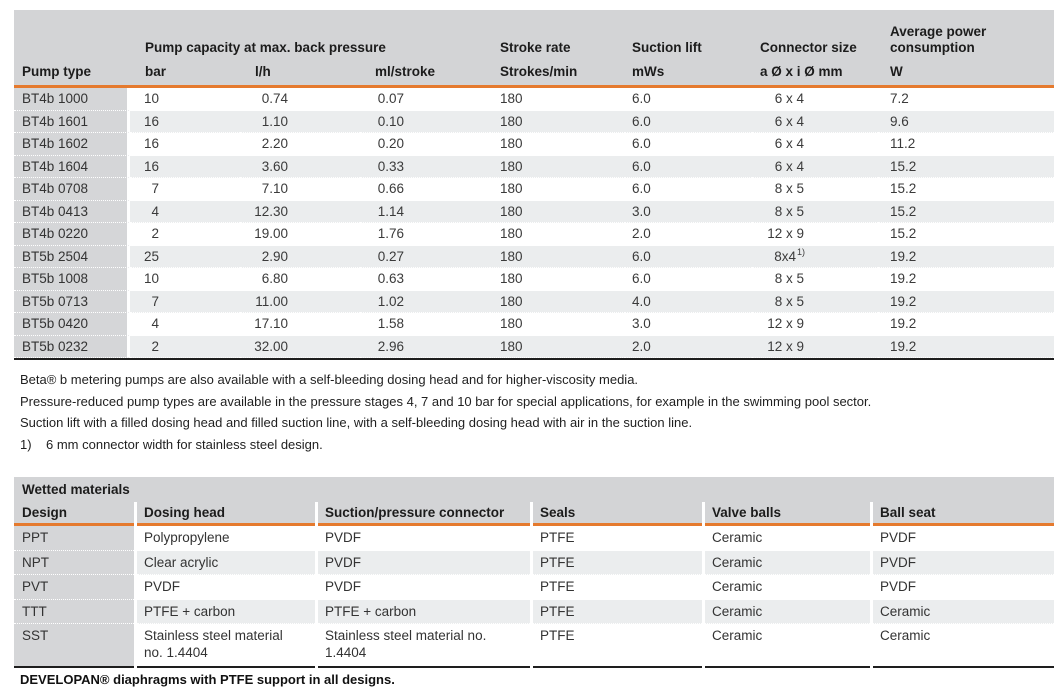 This screenshot has height=690, width=1060. What do you see at coordinates (300, 279) in the screenshot?
I see `lh-cell: 6.80` at bounding box center [300, 279].